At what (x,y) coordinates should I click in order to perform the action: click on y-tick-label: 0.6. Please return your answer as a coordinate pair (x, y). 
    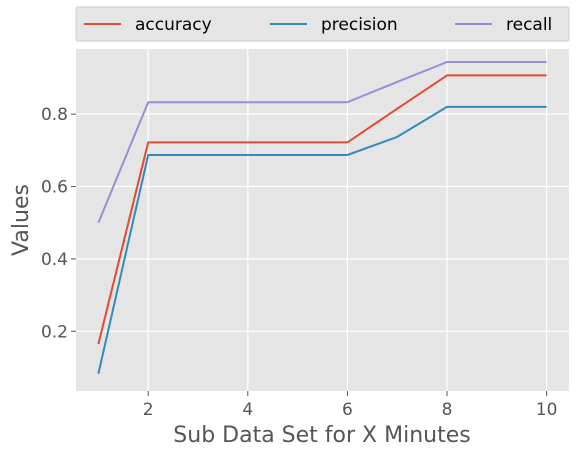
    Looking at the image, I should click on (54, 188).